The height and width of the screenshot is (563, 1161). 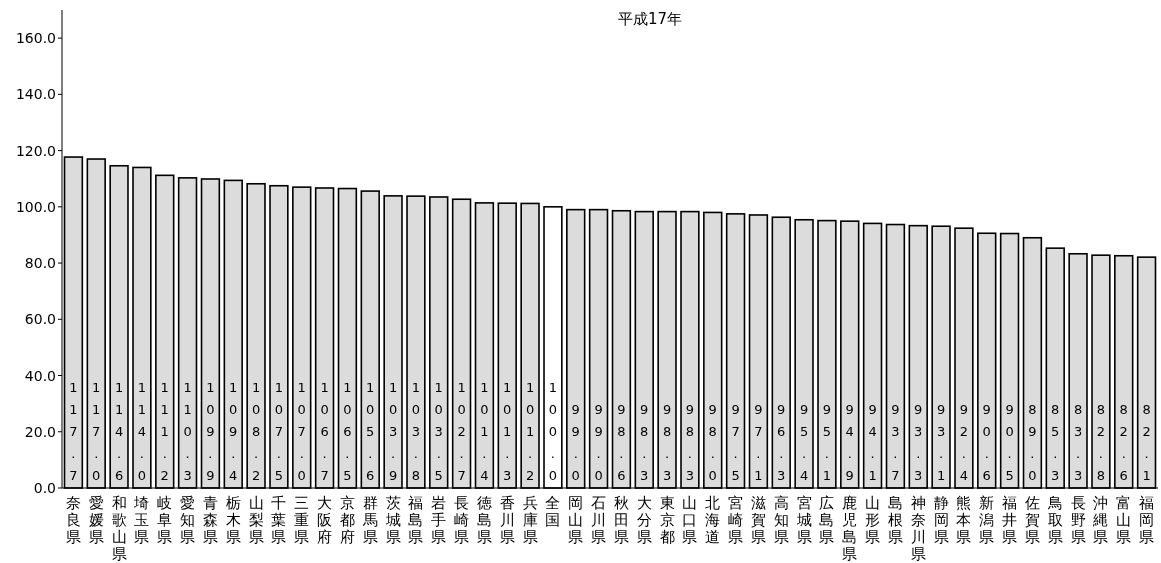 What do you see at coordinates (1124, 520) in the screenshot?
I see `x-tick-label: 富山県` at bounding box center [1124, 520].